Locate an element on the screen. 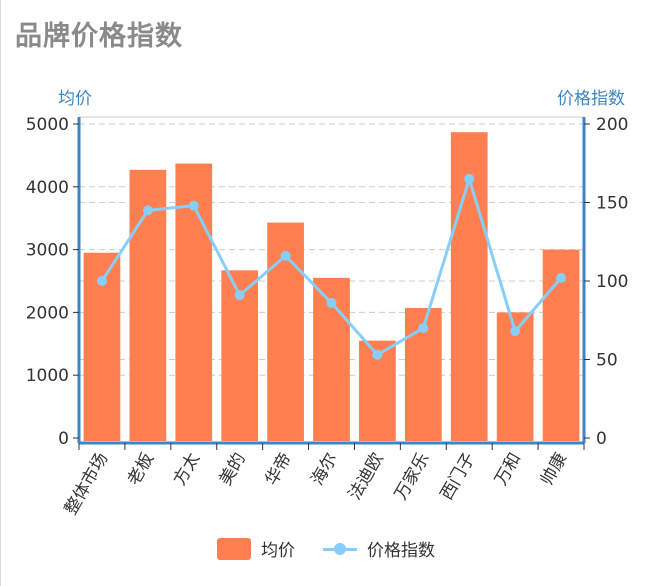 The image size is (650, 586). right-axis-title: 价格指数 is located at coordinates (591, 99).